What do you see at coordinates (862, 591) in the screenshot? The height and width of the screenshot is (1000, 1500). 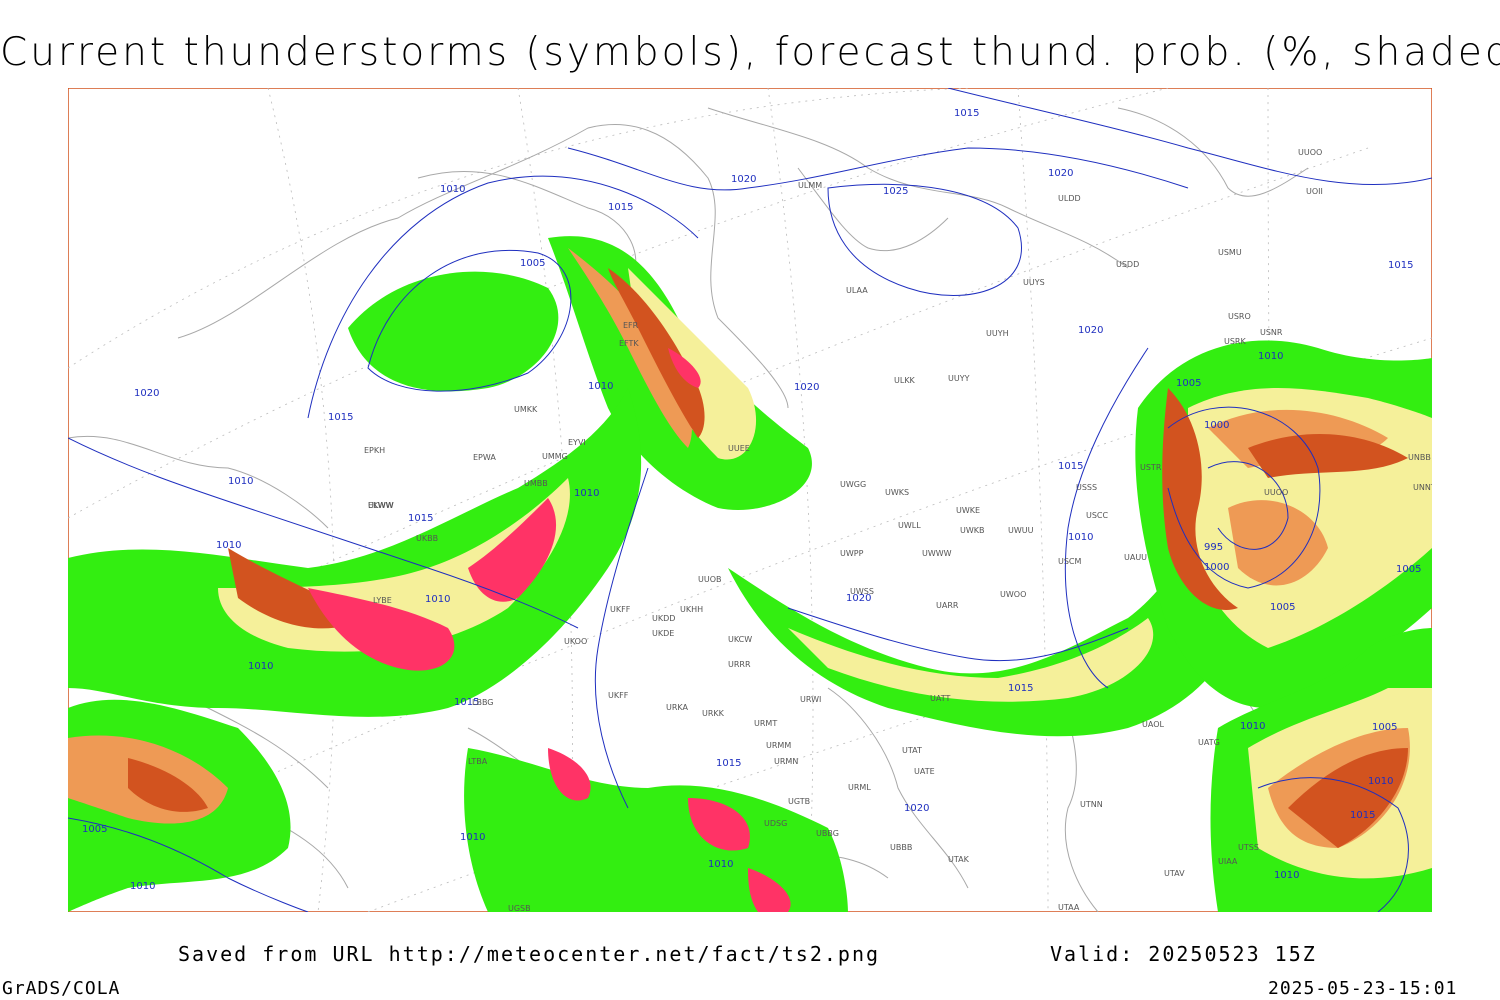 I see `station-label: UWSS` at bounding box center [862, 591].